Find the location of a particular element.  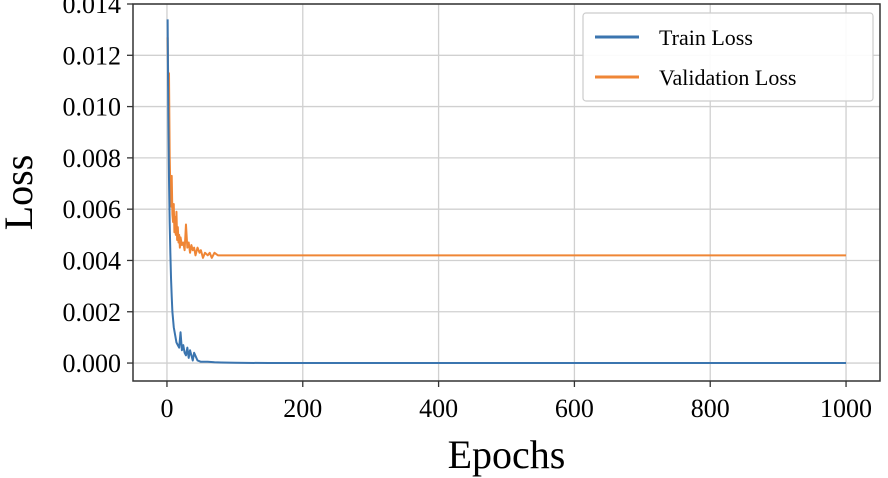

legend-label-validation-loss: Validation Loss is located at coordinates (728, 77).